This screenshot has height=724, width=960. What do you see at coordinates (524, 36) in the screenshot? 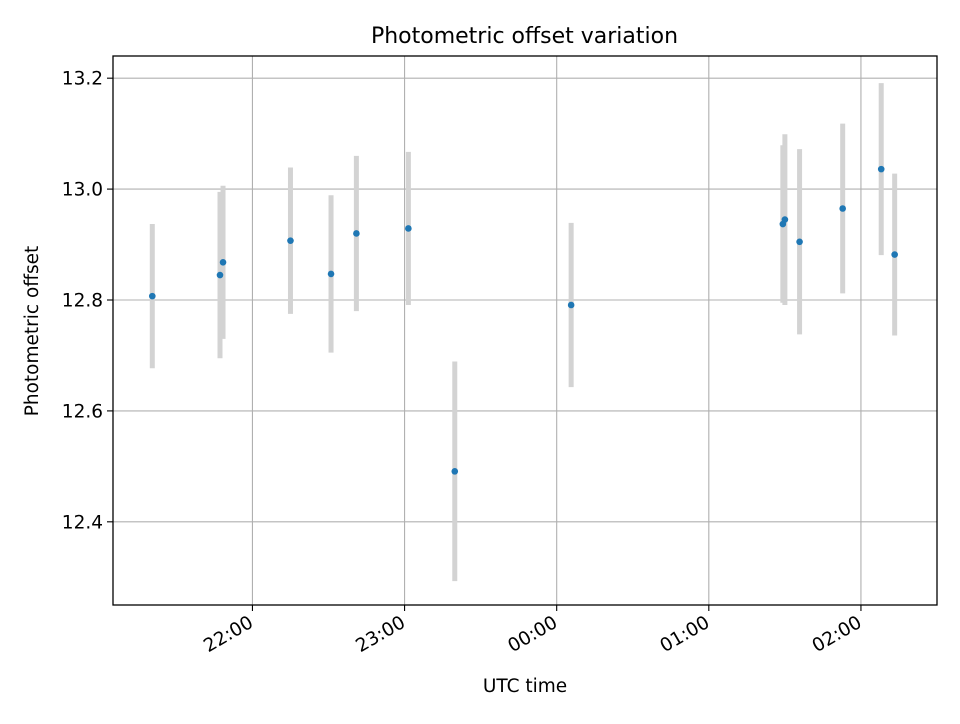
I see `chart-title: Photometric offset variation` at bounding box center [524, 36].